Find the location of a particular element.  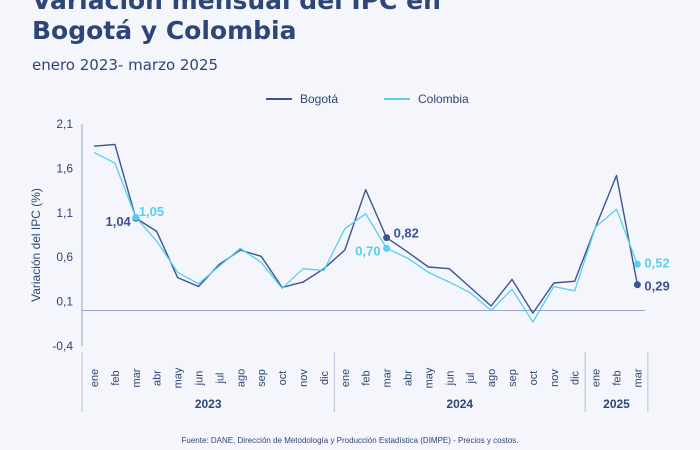

y-axis-title: Variación del IPC (%) is located at coordinates (36, 245).